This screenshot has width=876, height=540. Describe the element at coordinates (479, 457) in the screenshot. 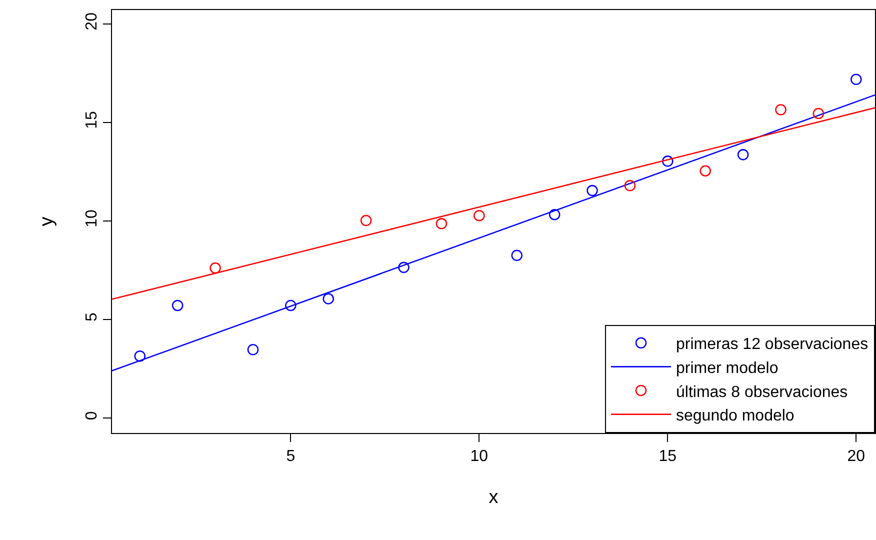

I see `x-tick-label: 10` at that location.